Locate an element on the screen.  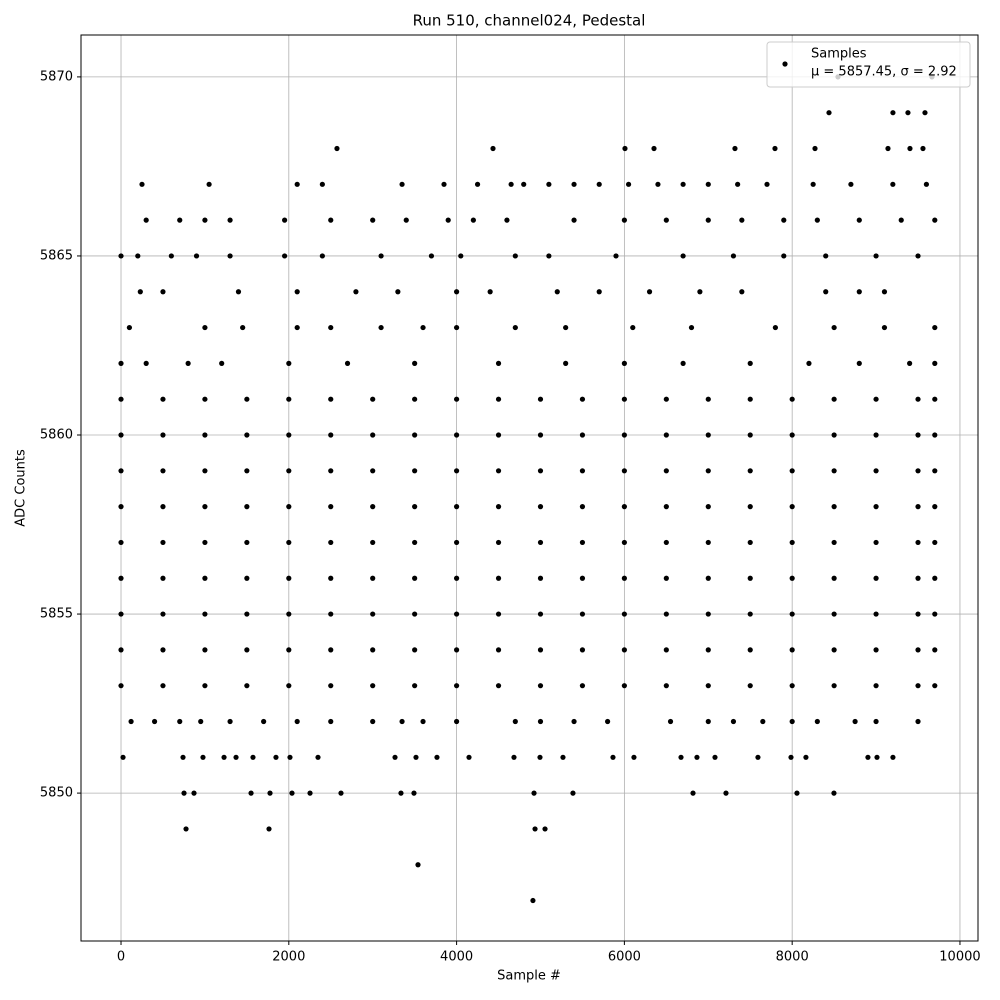
x-tick-label: 0 is located at coordinates (121, 957).